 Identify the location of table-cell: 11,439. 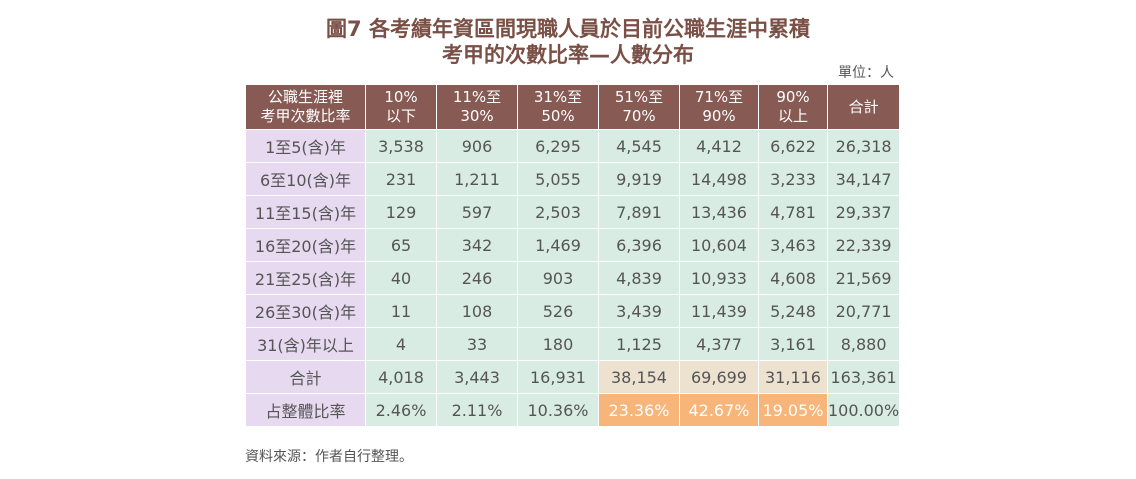
(719, 311).